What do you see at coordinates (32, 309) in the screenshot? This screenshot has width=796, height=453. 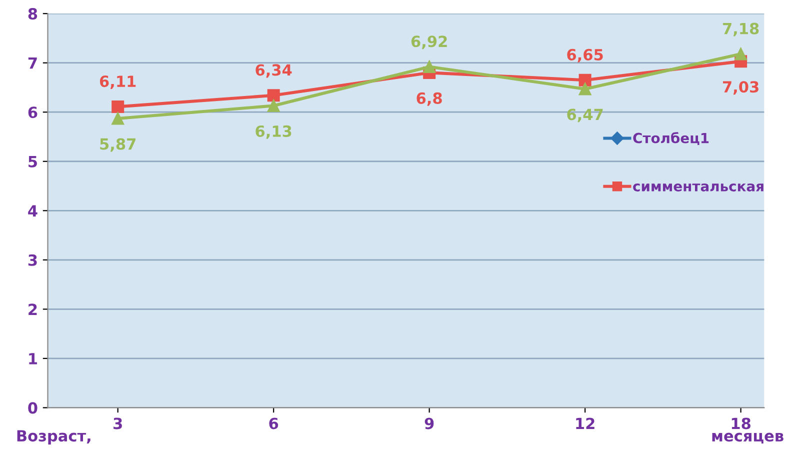 I see `y-tick-label: 2` at bounding box center [32, 309].